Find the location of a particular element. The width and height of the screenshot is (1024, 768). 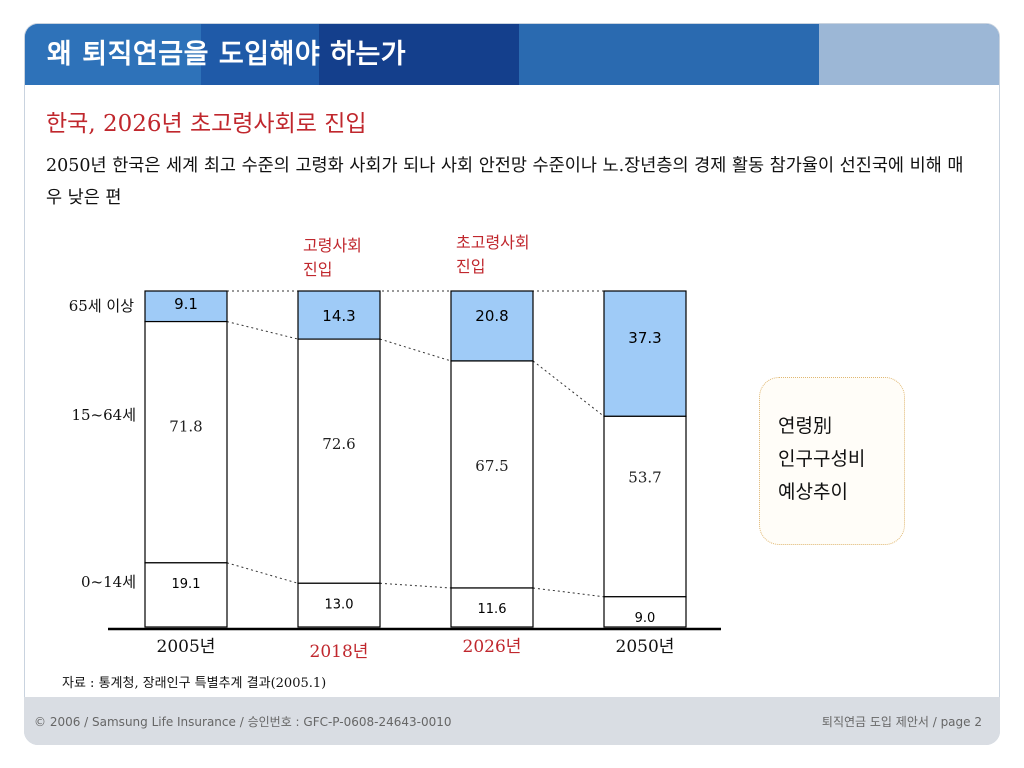

data-label-working-age: 71.8 is located at coordinates (185, 427).